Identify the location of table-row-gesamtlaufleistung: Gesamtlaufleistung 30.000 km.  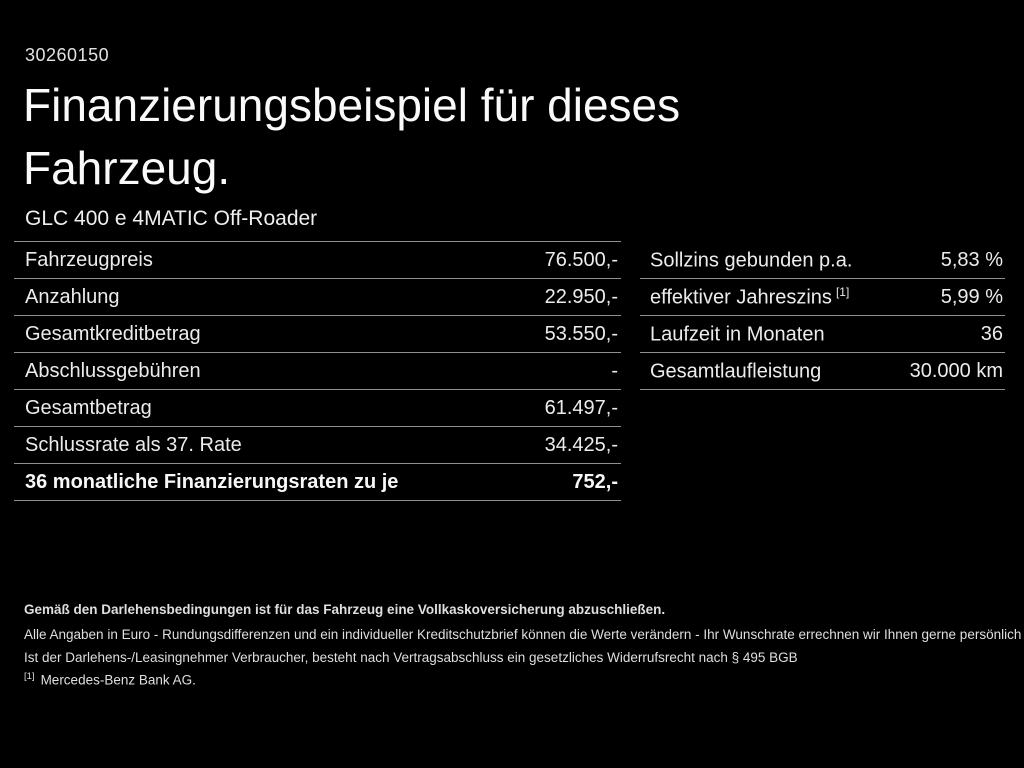
(822, 371).